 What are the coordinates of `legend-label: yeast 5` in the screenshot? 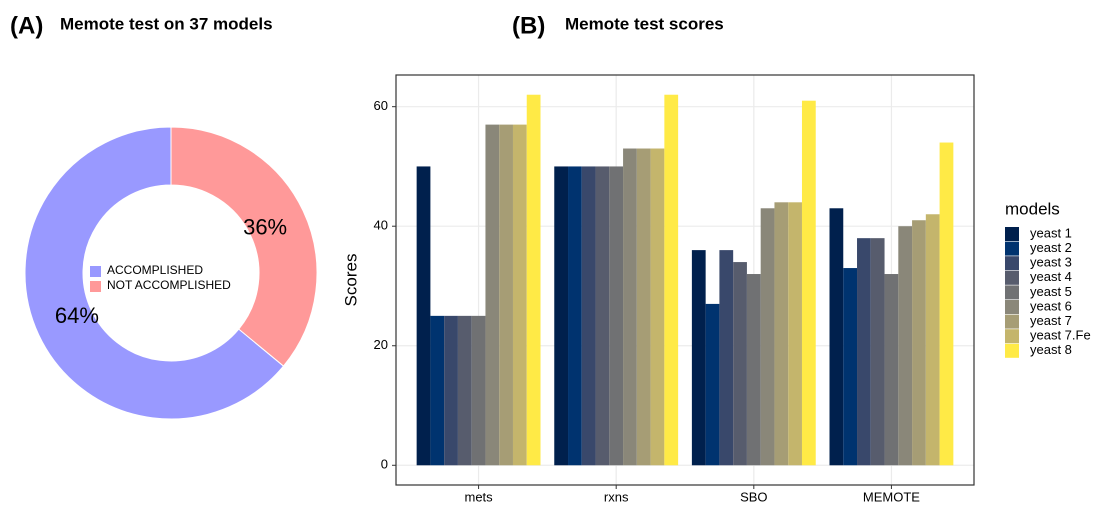 It's located at (1051, 291).